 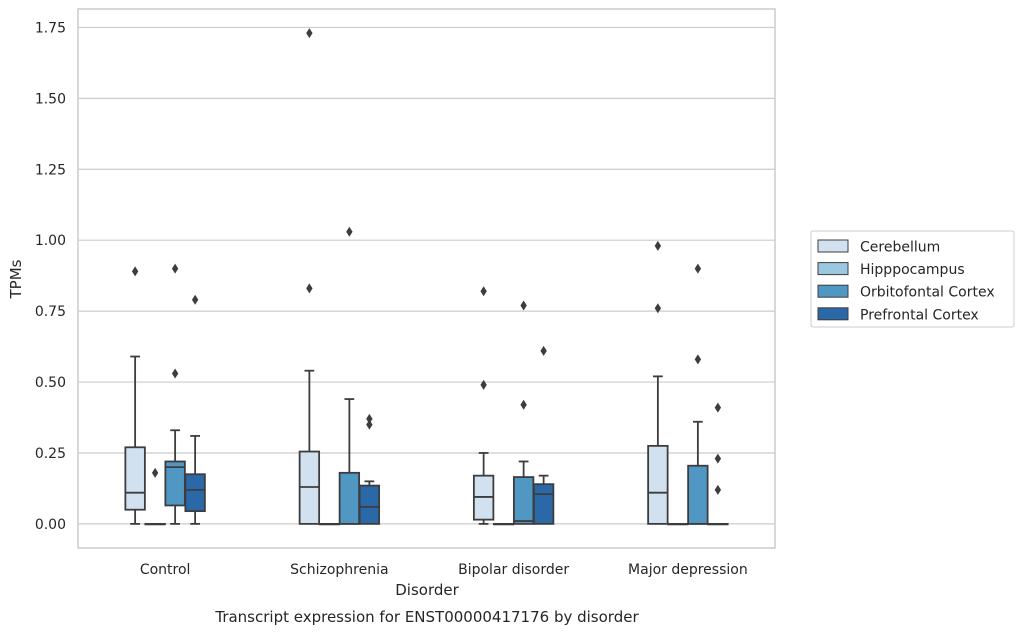 What do you see at coordinates (50, 241) in the screenshot?
I see `y-tick-label: 1.00` at bounding box center [50, 241].